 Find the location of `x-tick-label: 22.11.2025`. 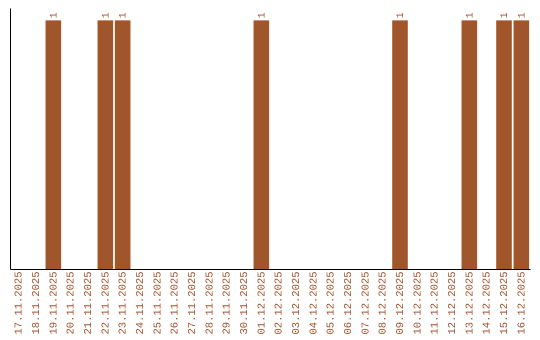

x-tick-label: 22.11.2025 is located at coordinates (106, 303).